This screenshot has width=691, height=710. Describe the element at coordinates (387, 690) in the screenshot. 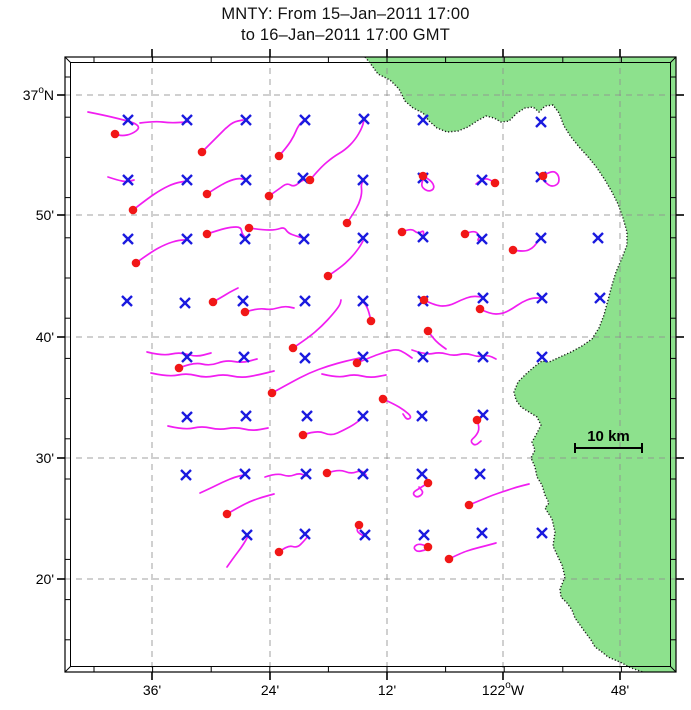

I see `tick-label: 12'` at that location.